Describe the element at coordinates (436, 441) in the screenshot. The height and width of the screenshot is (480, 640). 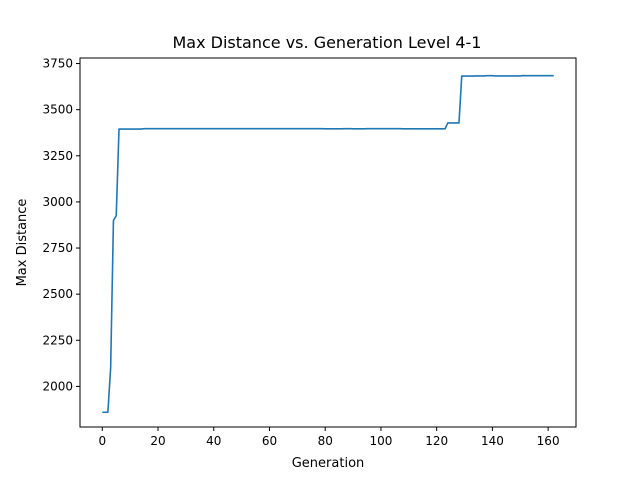
I see `x-tick-label: 120` at that location.